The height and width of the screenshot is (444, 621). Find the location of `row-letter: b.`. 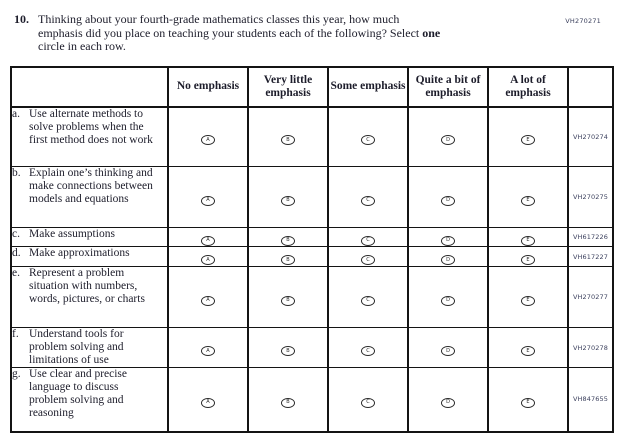

row-letter: b. is located at coordinates (16, 173).